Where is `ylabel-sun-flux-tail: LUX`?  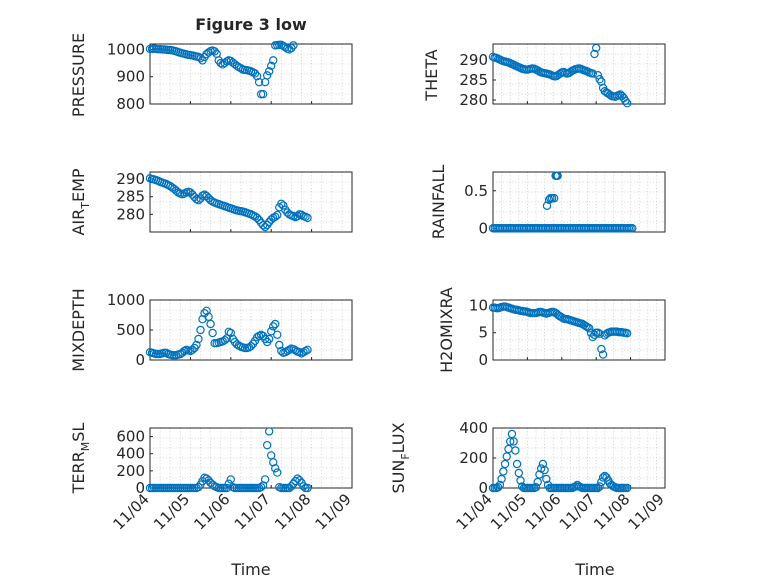 ylabel-sun-flux-tail: LUX is located at coordinates (398, 437).